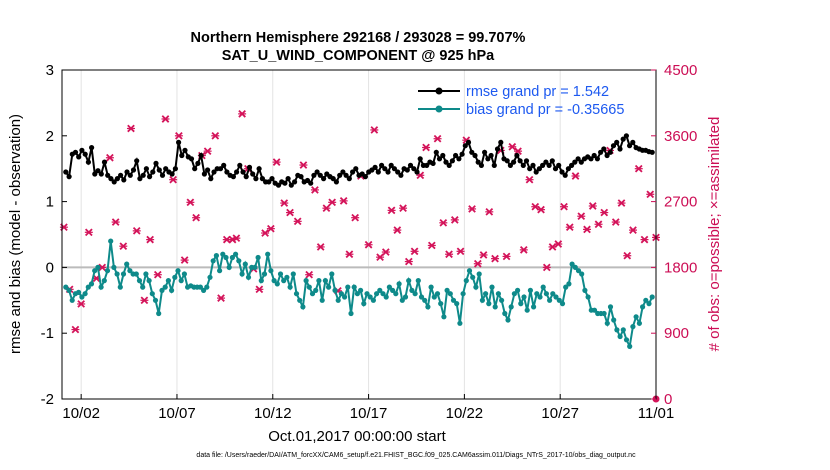  Describe the element at coordinates (50, 70) in the screenshot. I see `y-tick-label: 3` at that location.